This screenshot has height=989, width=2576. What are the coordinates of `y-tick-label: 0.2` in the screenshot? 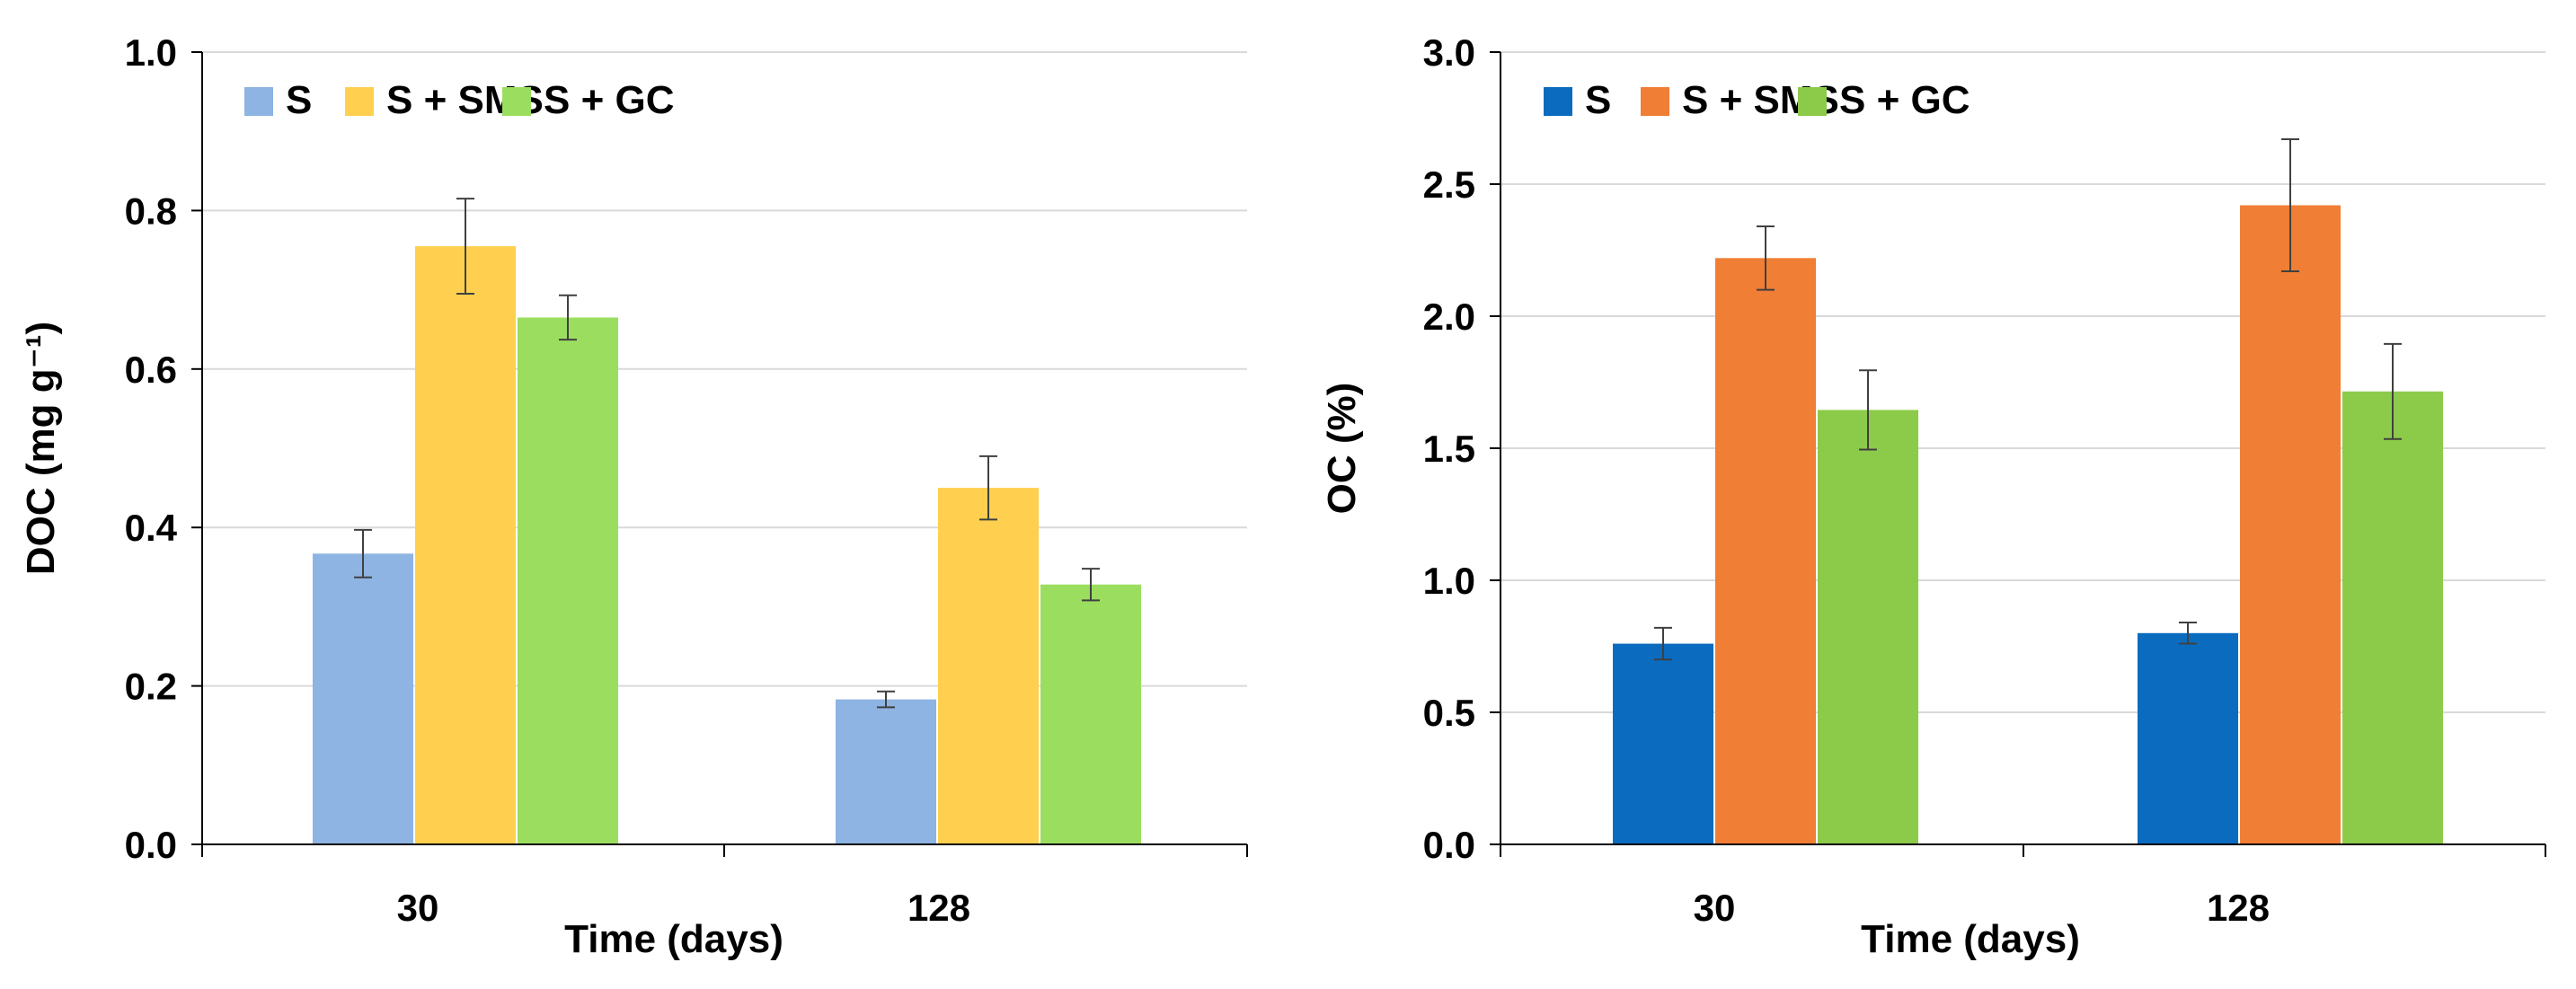 It's located at (151, 687).